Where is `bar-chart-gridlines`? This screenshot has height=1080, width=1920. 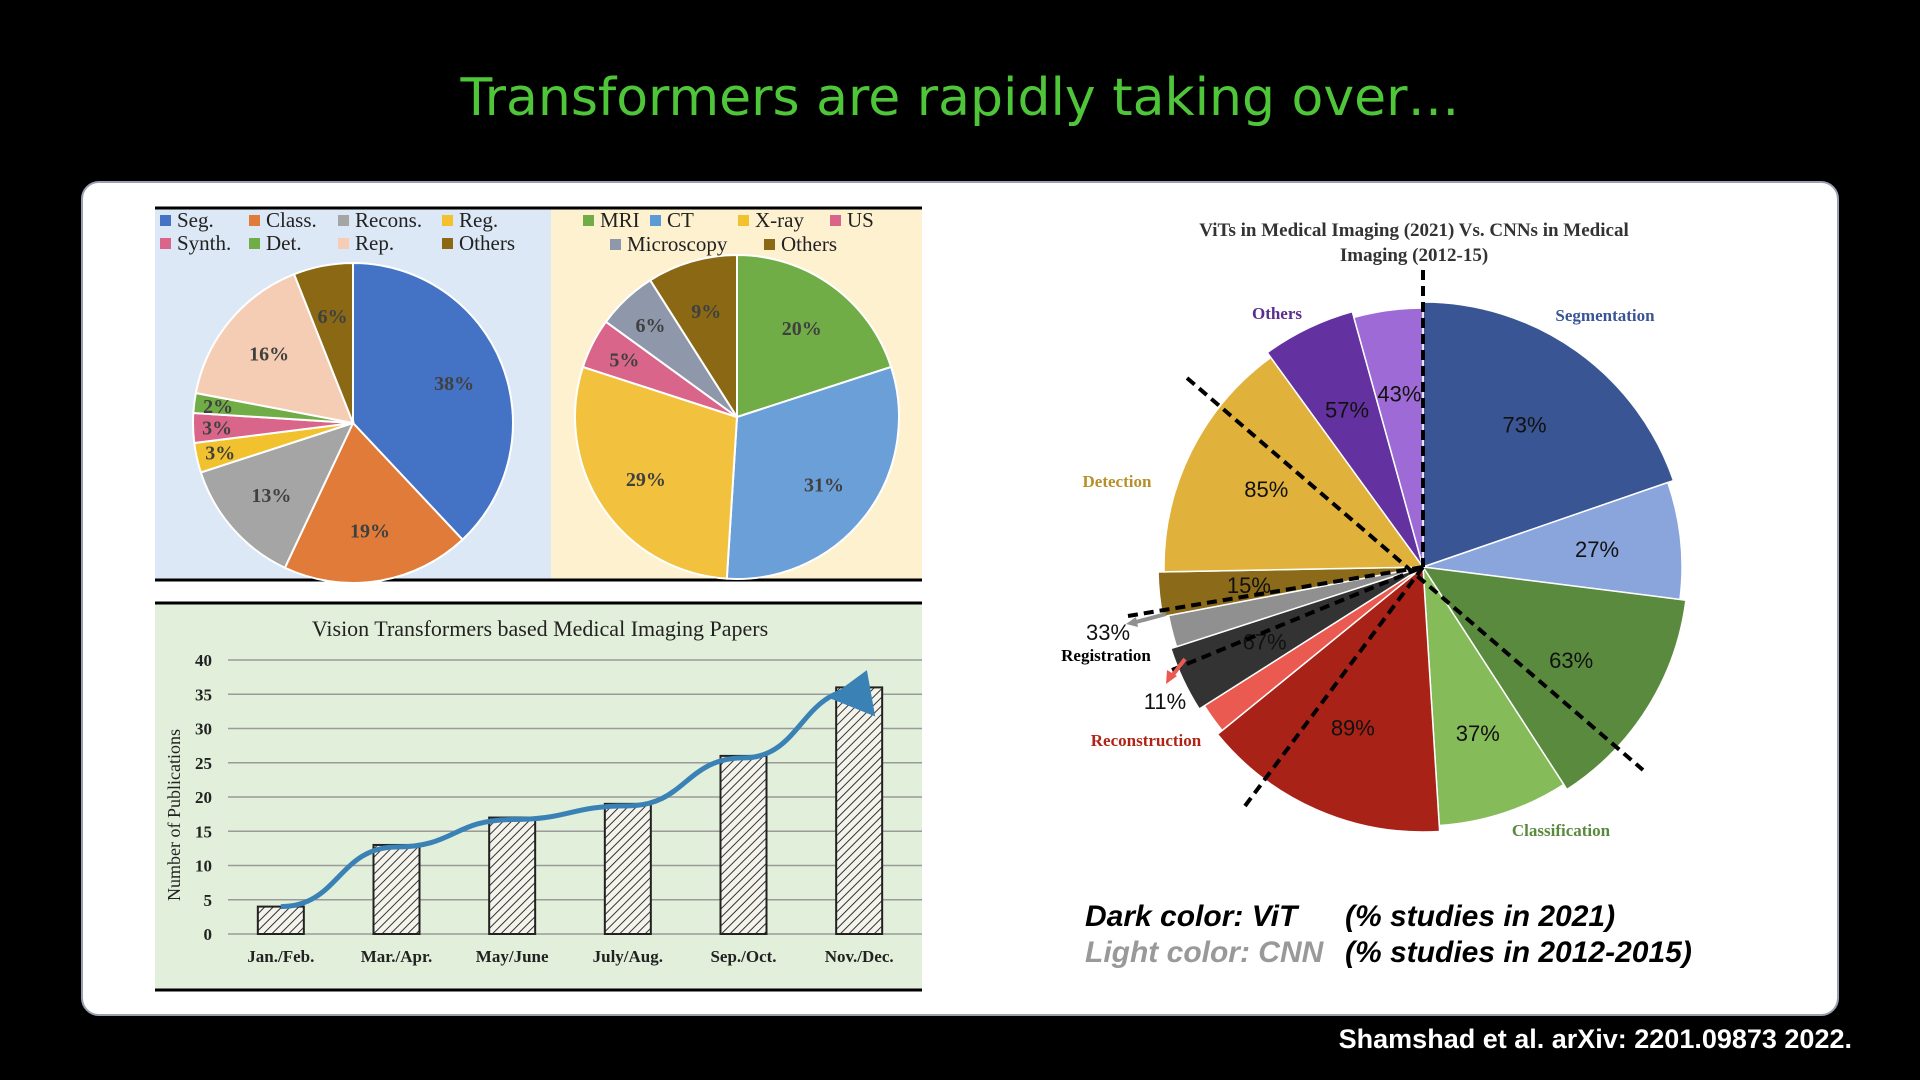
bar-chart-gridlines is located at coordinates (575, 797).